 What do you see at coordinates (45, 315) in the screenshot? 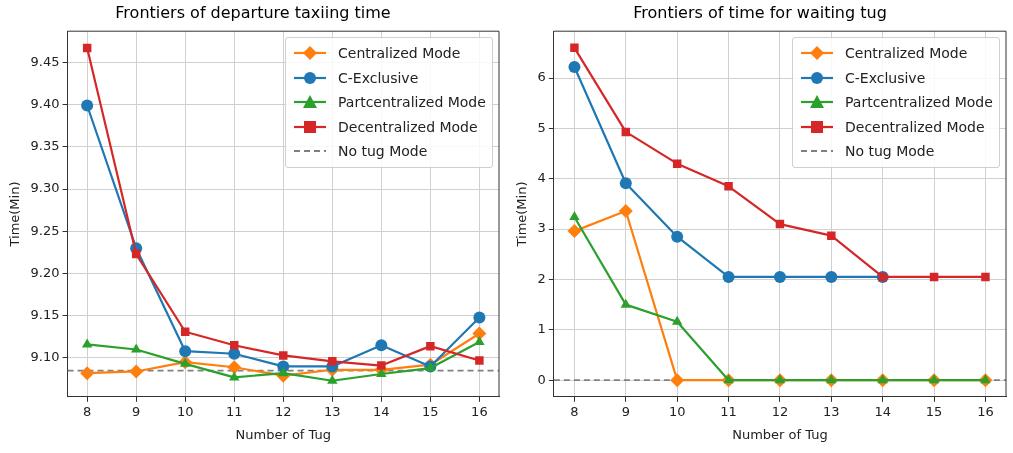
I see `y-tick-label: 9.15` at bounding box center [45, 315].